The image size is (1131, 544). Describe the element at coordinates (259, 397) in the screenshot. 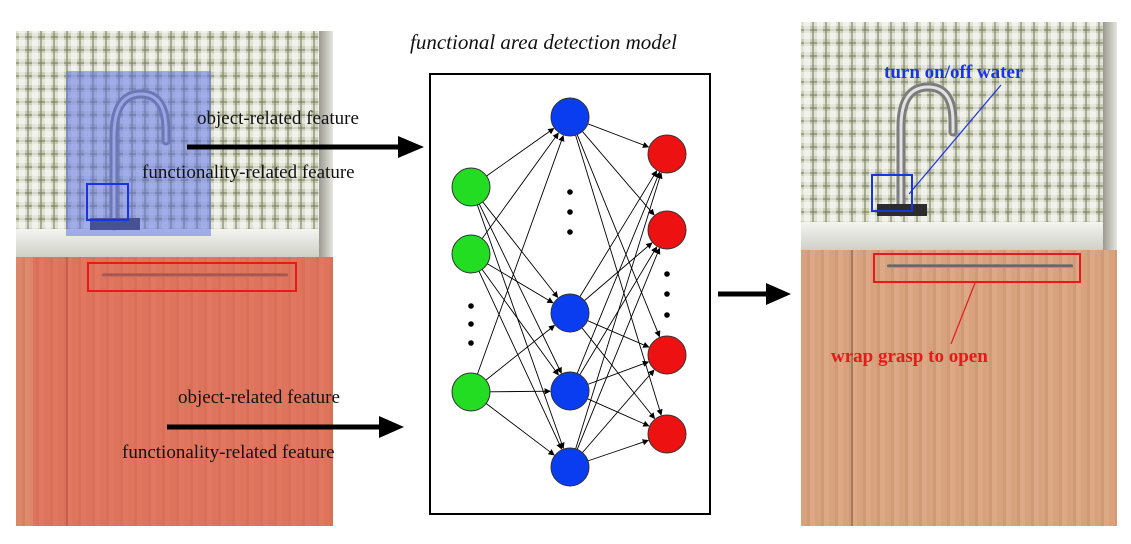

I see `bottom-object-feature-label: object-related feature` at that location.